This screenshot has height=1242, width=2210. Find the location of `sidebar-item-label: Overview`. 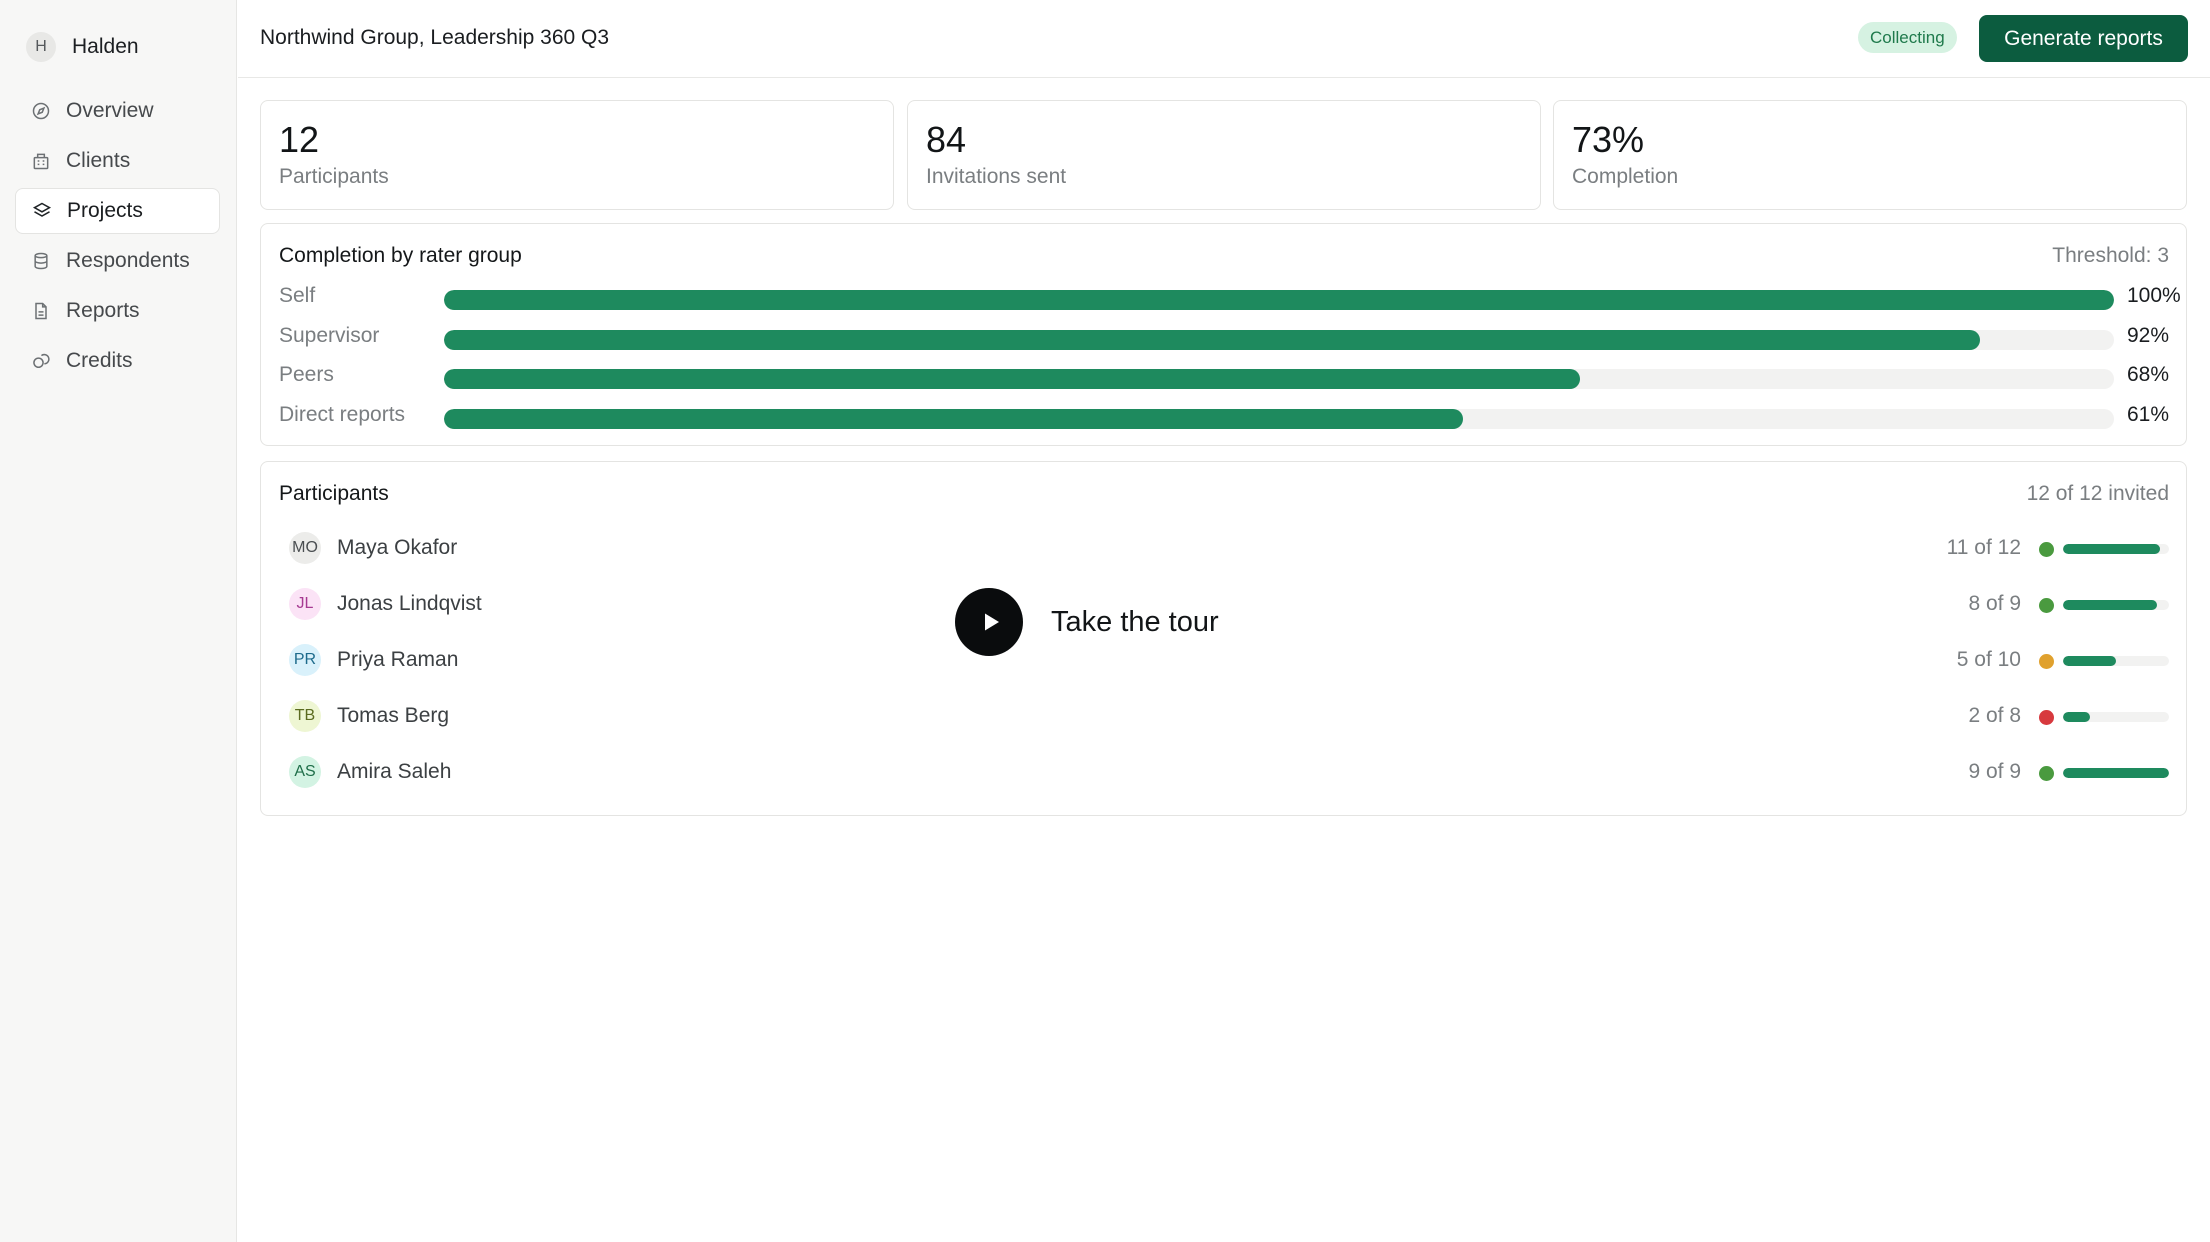

sidebar-item-label: Overview is located at coordinates (110, 110).